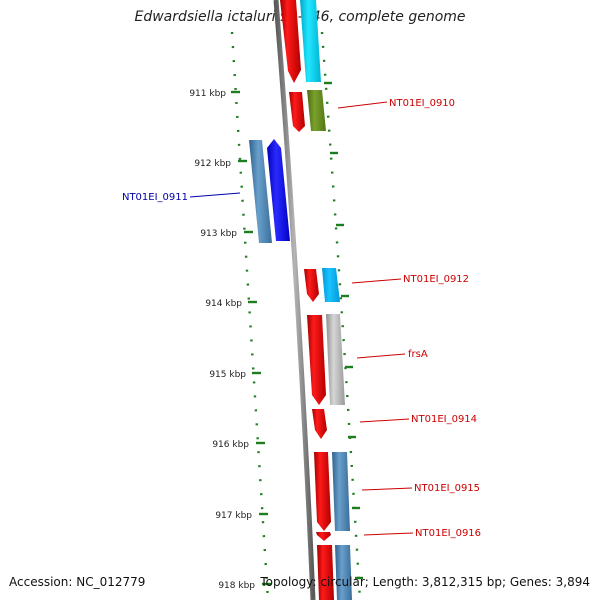  I want to click on label-nt0914: NT01EI_0914, so click(444, 419).